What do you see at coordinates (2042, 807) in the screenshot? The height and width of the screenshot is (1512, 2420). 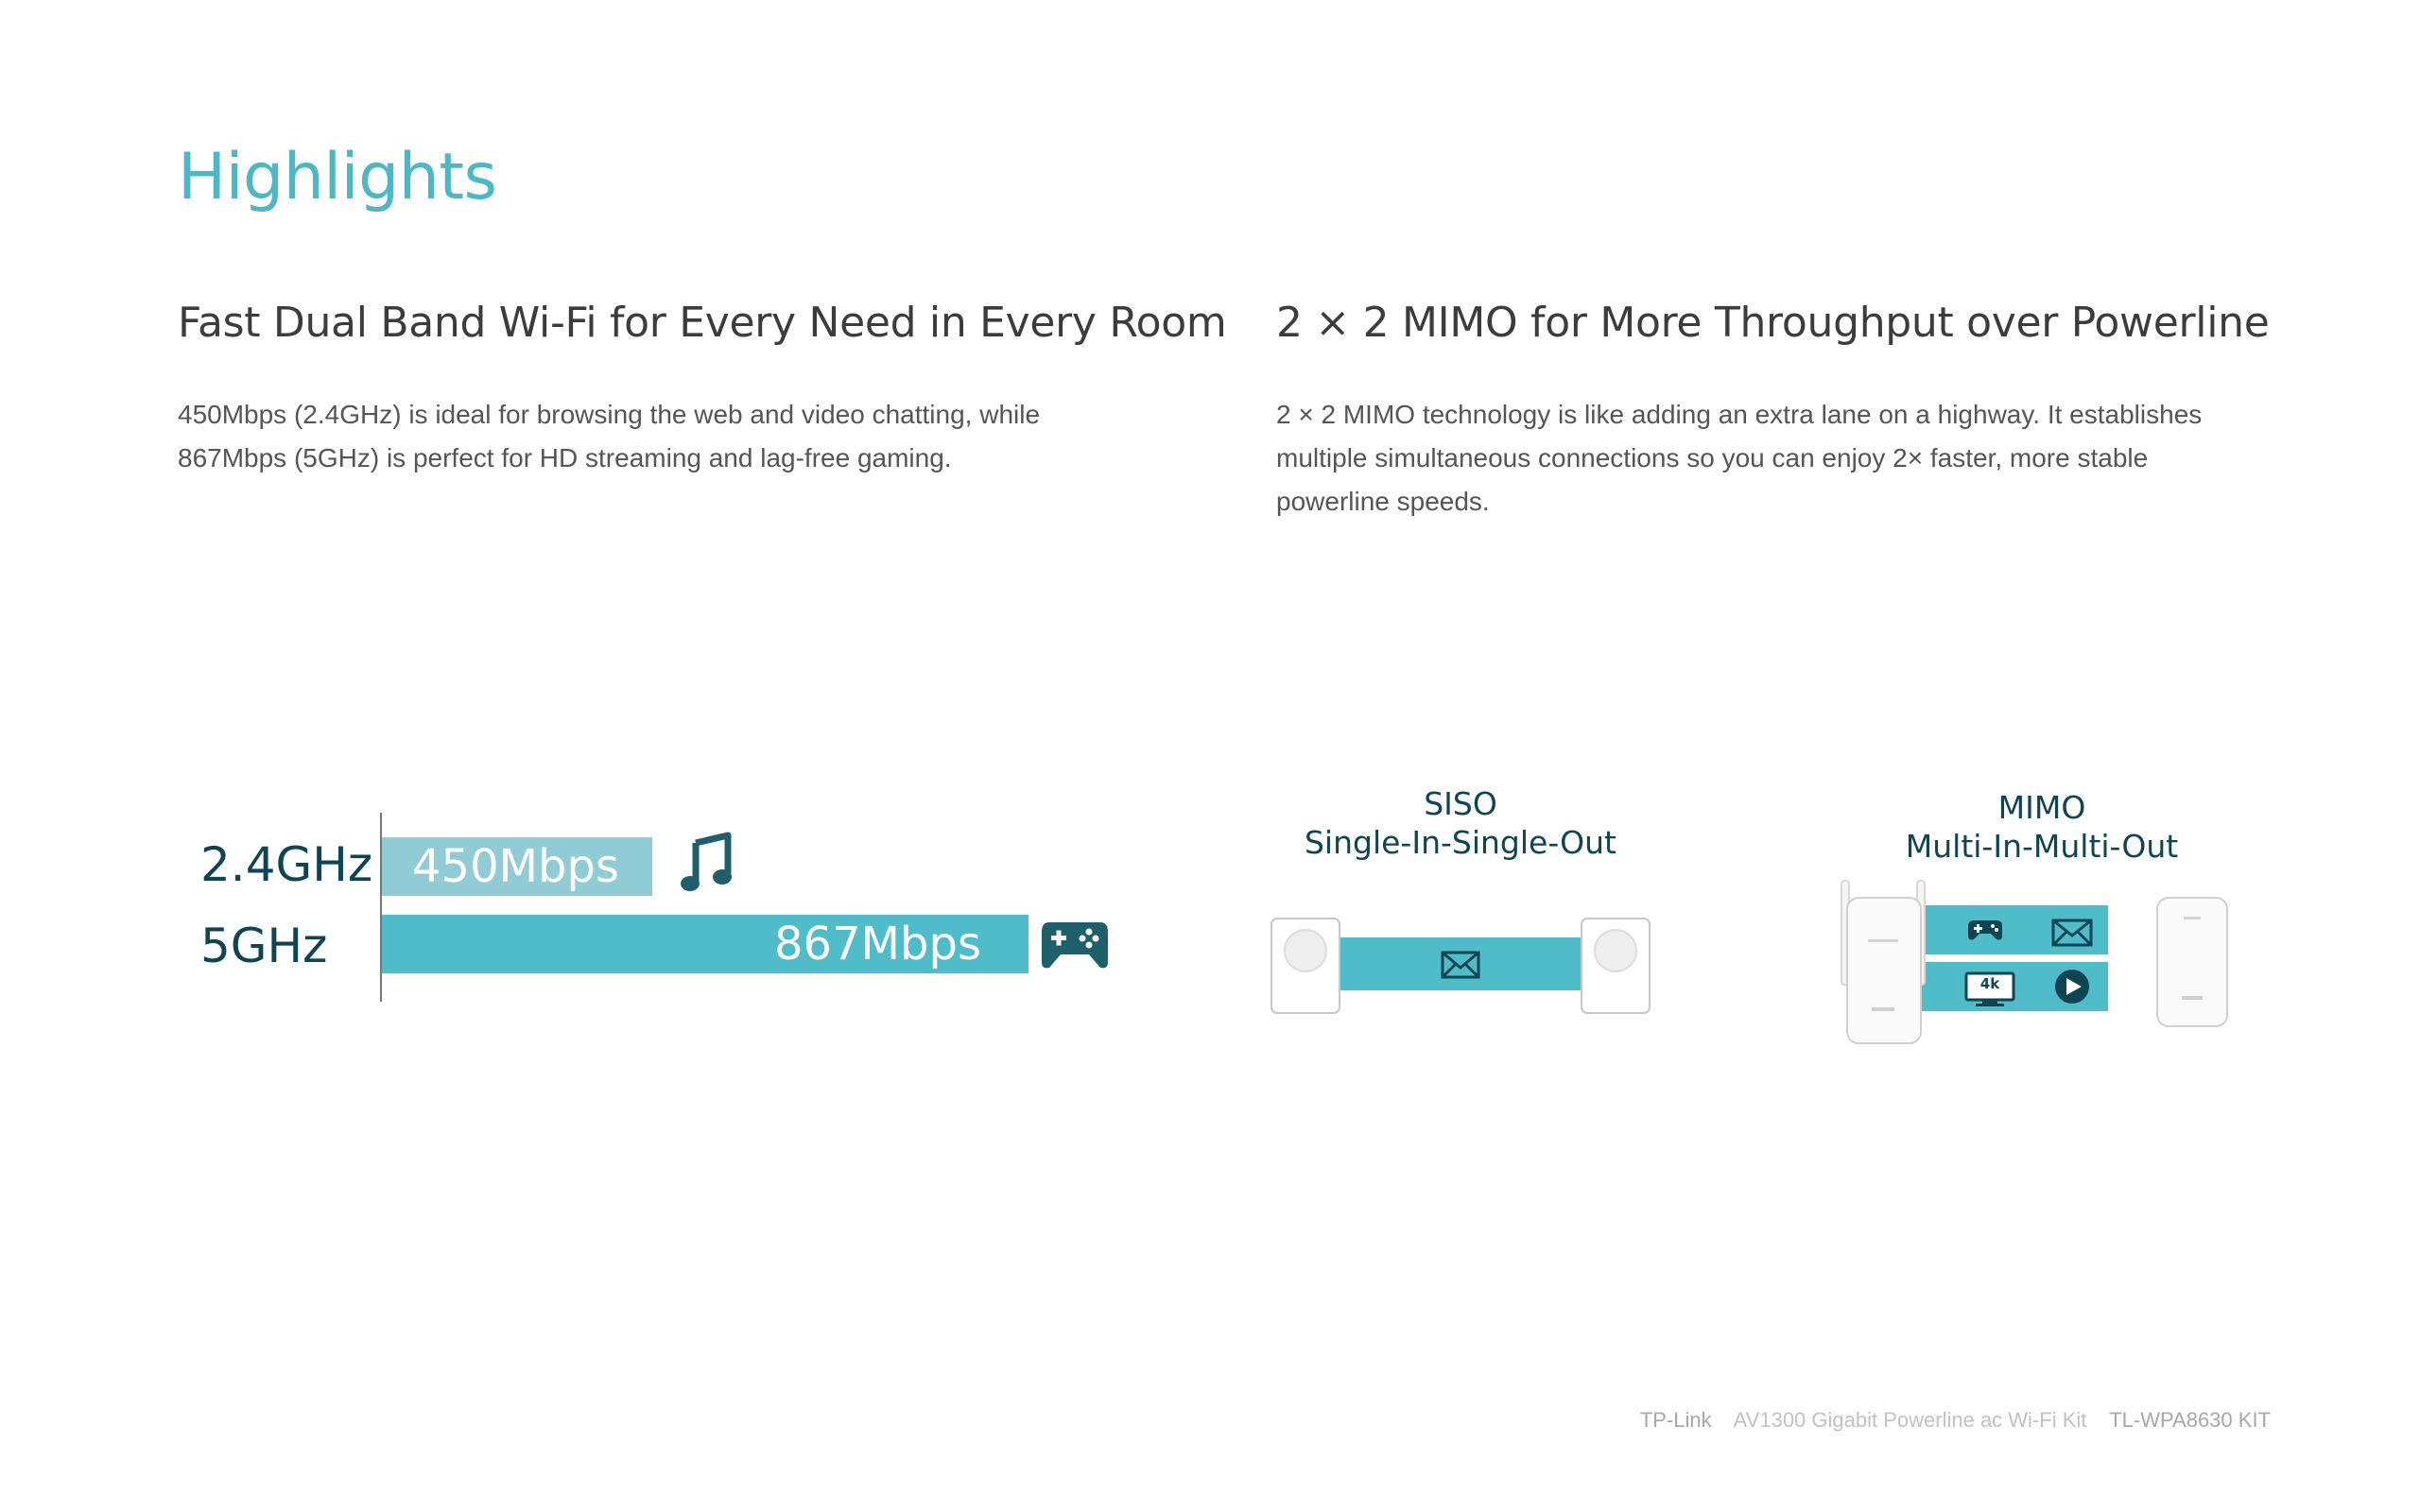 I see `mimo-title-text: MIMO` at bounding box center [2042, 807].